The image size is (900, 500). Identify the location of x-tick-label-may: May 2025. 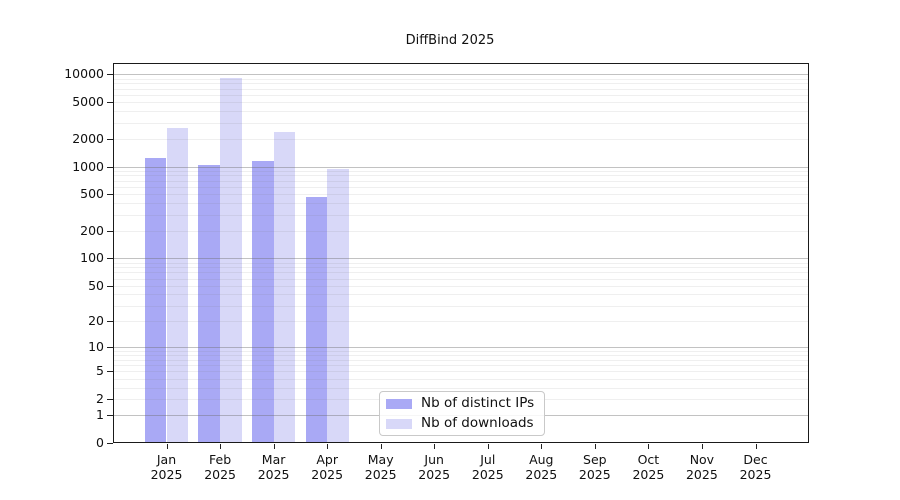
(380, 467).